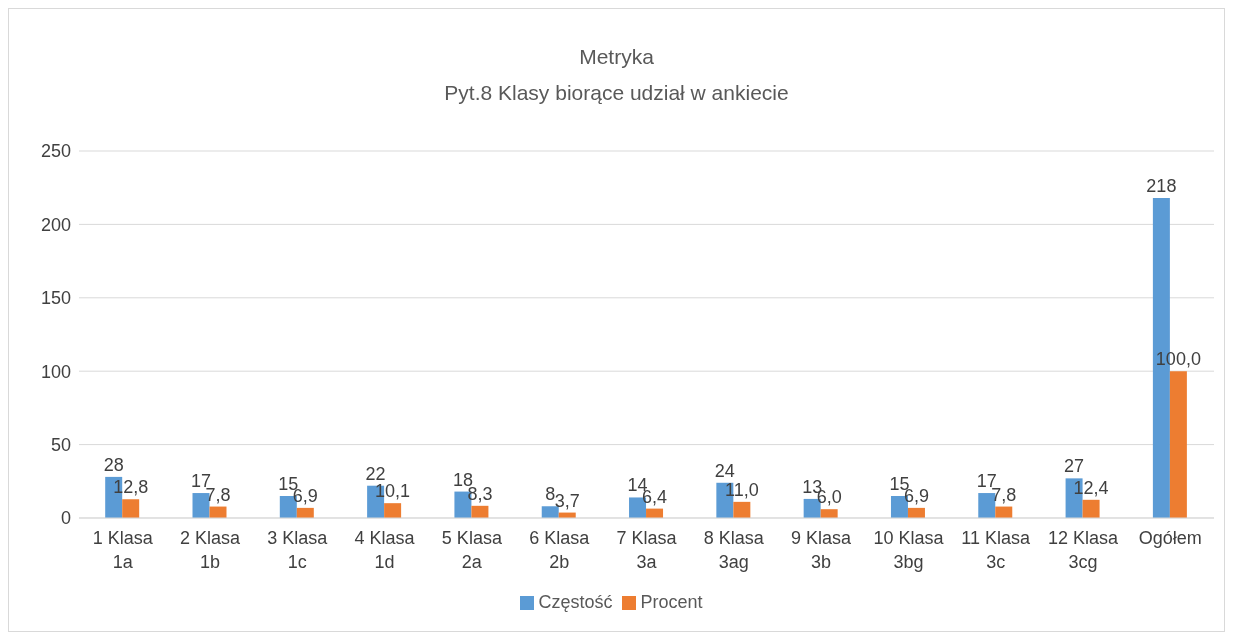 This screenshot has height=640, width=1233. What do you see at coordinates (298, 550) in the screenshot?
I see `x-tick-label: 3 Klasa 1c` at bounding box center [298, 550].